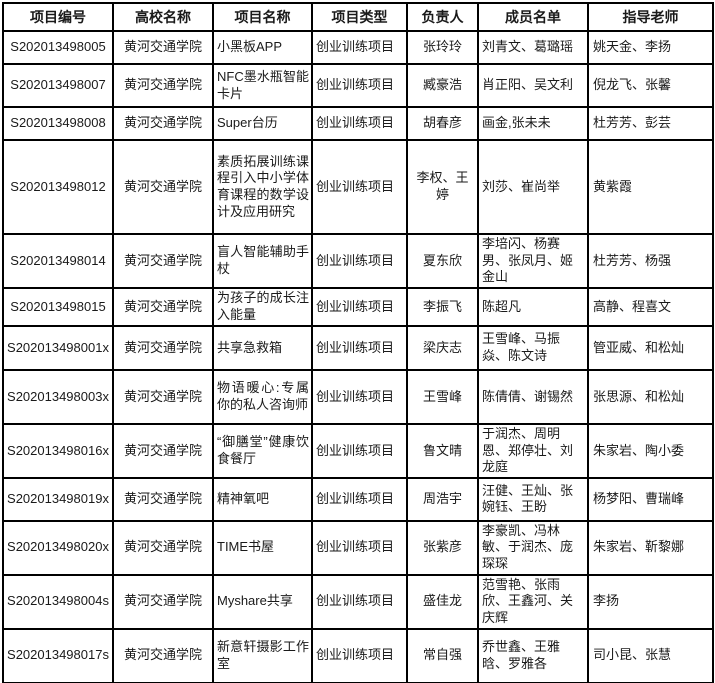  Describe the element at coordinates (163, 17) in the screenshot. I see `column-header-school-name: 高校名称` at that location.